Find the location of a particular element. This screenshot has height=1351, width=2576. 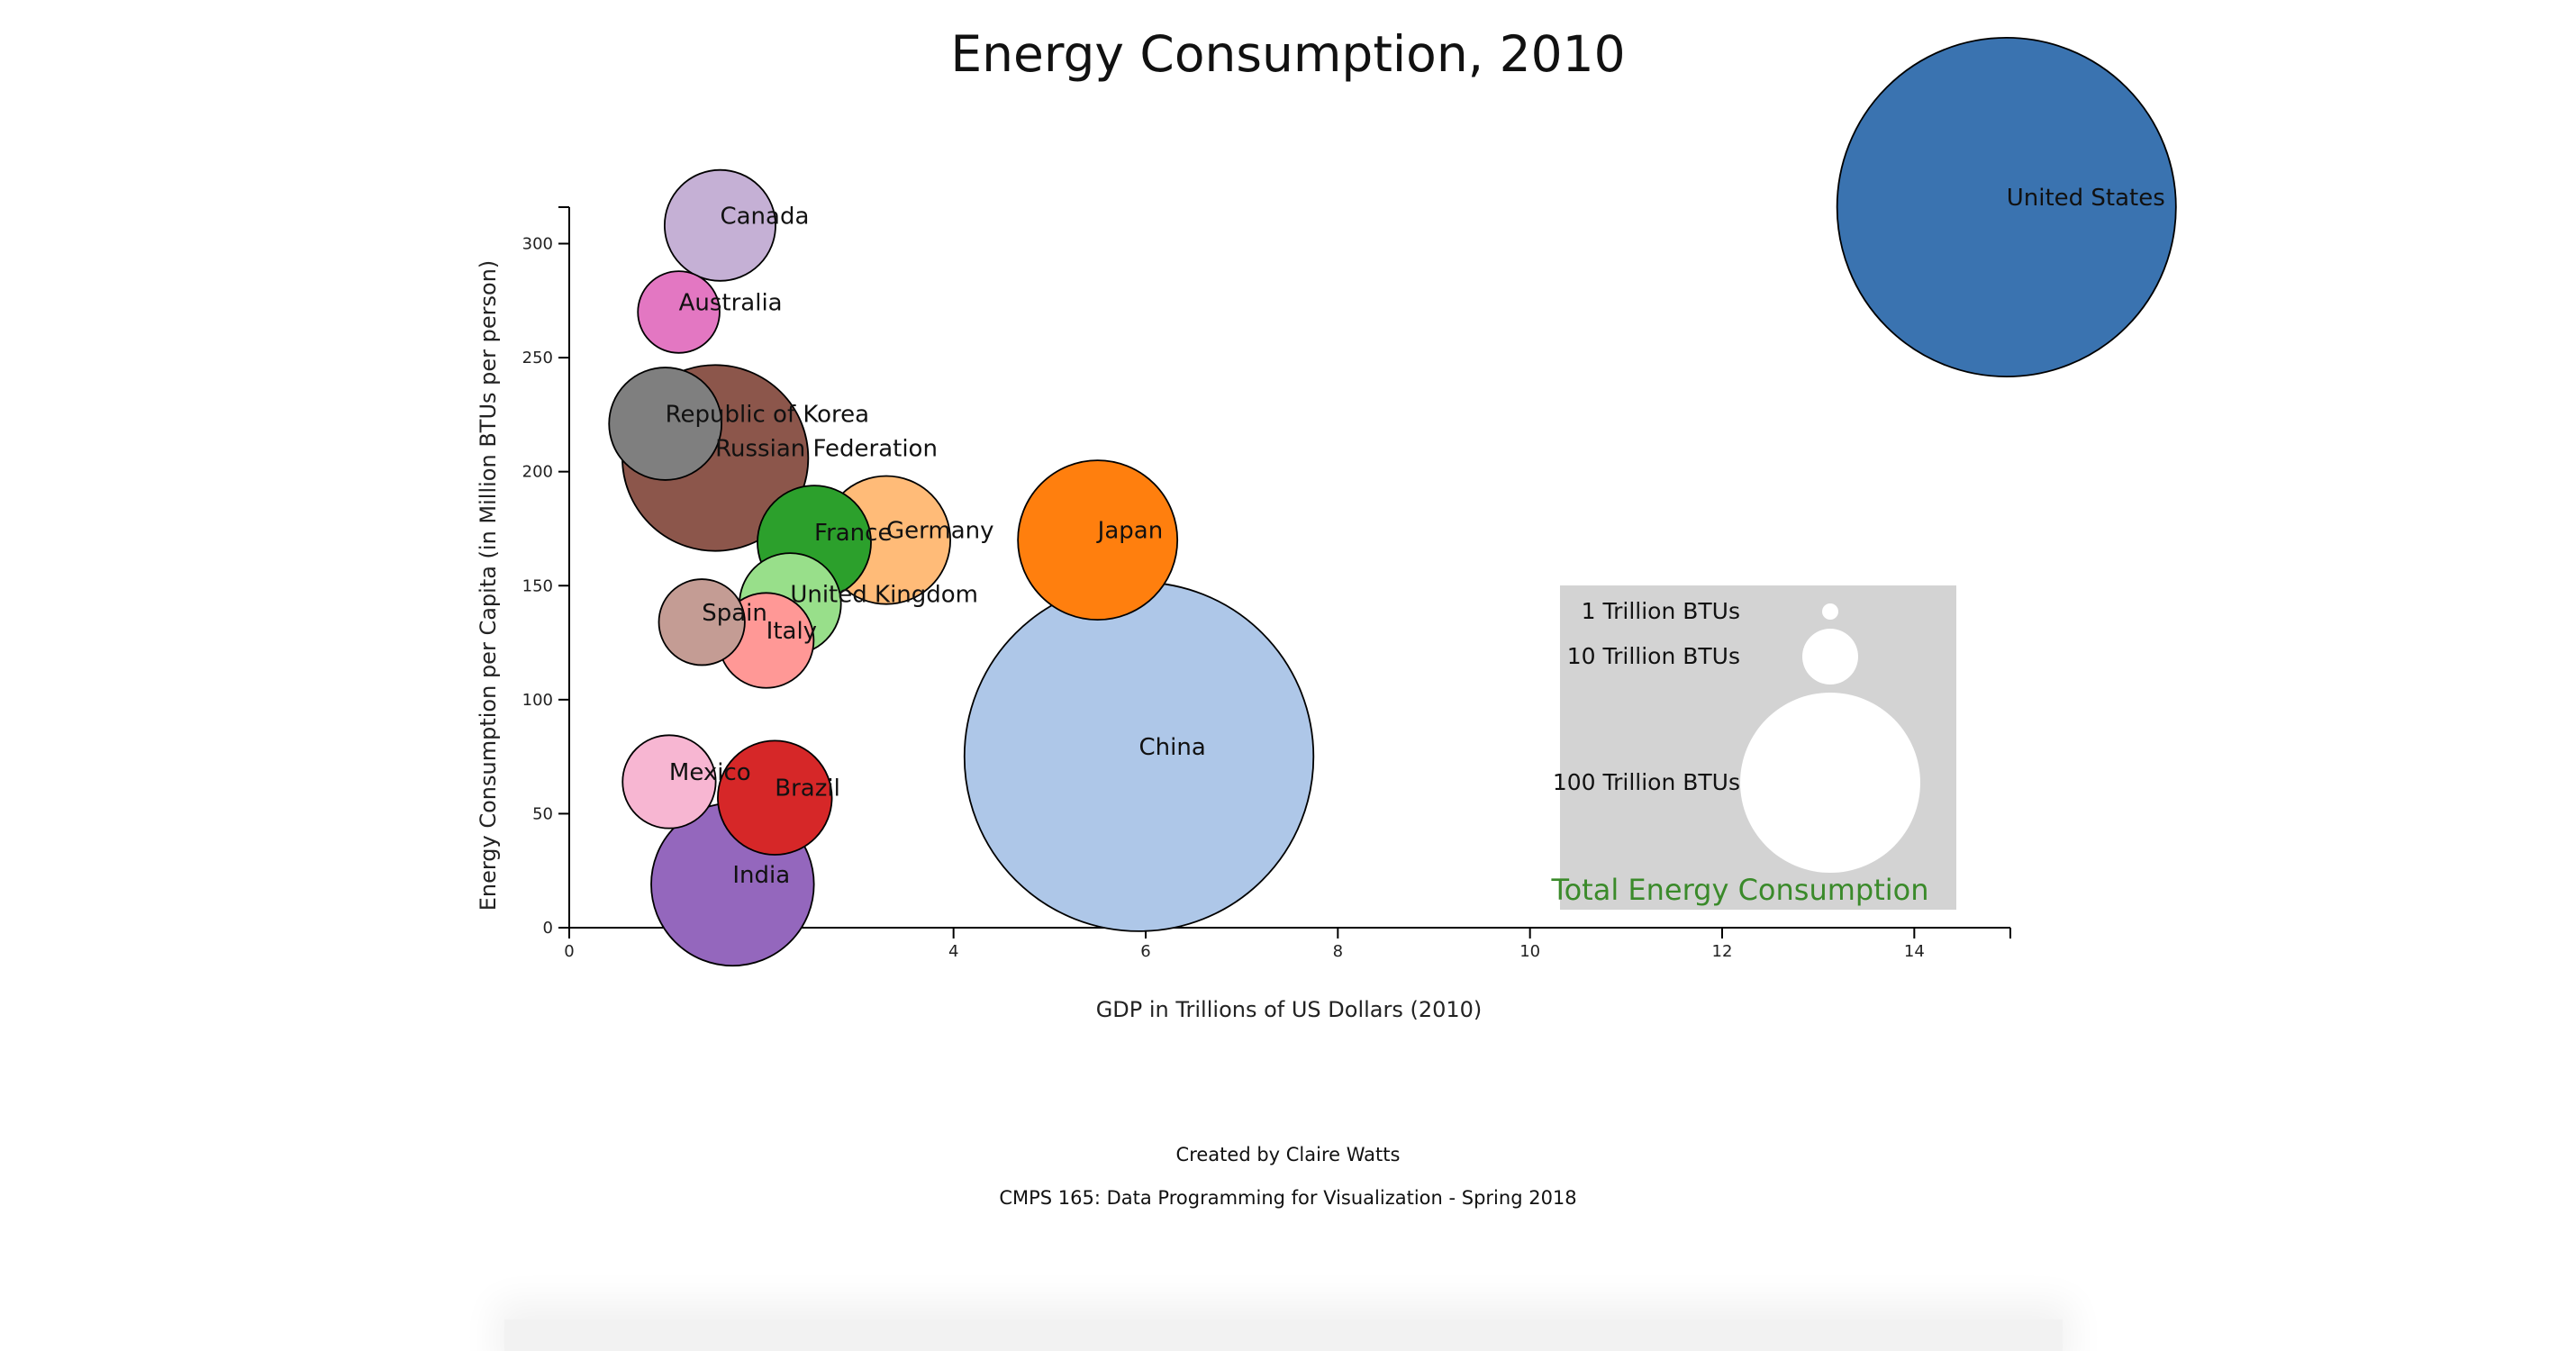

bubble-label-russian-federation: Russian Federation is located at coordinates (826, 448).